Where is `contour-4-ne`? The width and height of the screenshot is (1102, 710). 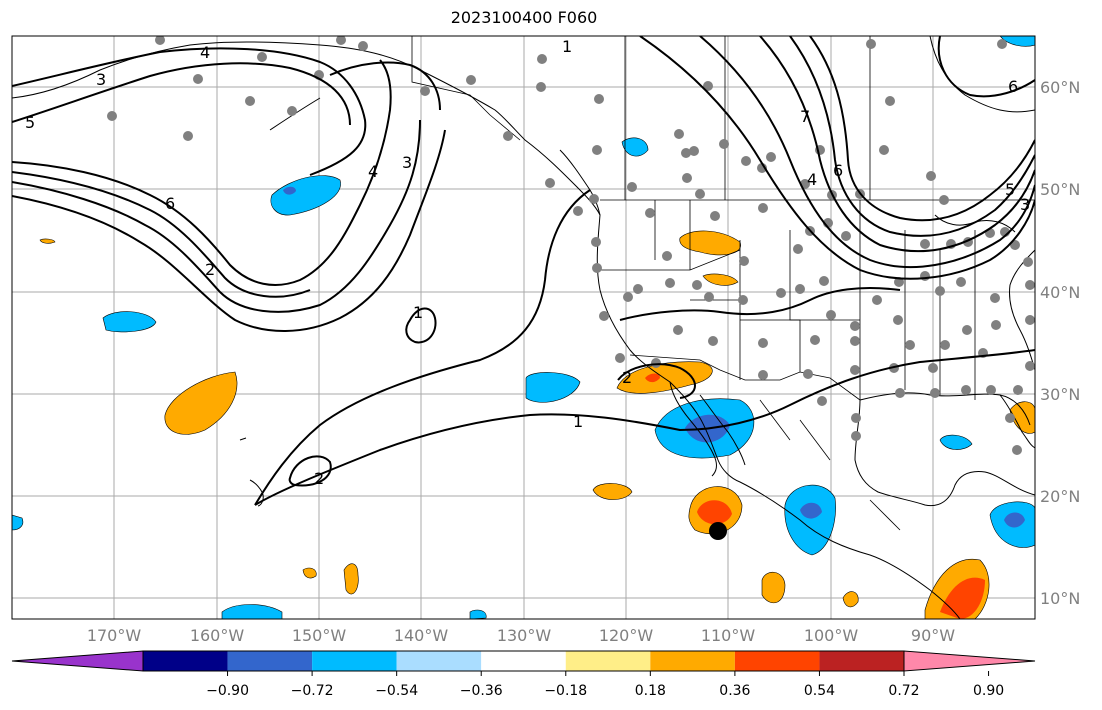 contour-4-ne is located at coordinates (912, 136).